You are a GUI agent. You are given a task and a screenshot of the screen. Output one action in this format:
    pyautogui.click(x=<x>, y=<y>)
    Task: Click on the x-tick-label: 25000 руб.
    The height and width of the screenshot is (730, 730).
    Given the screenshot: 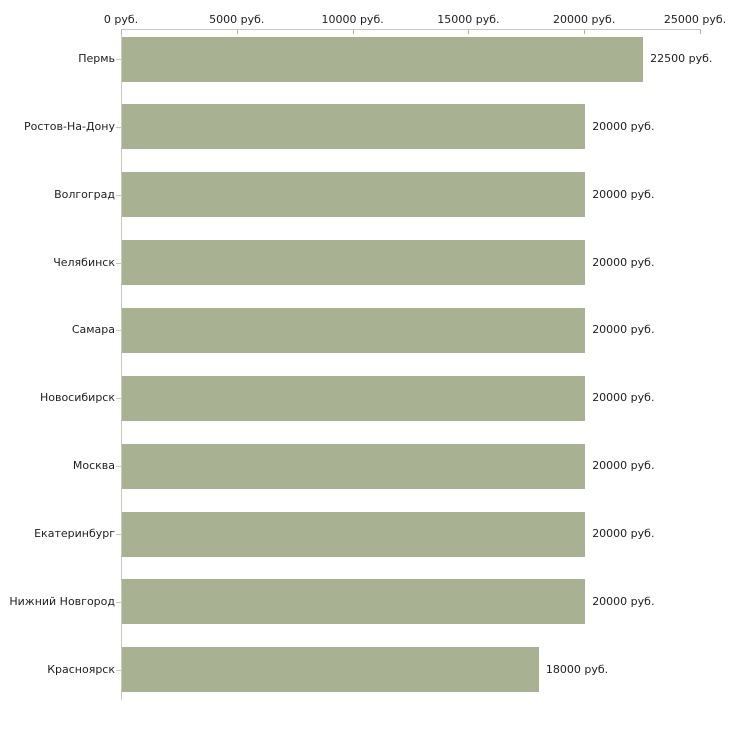 What is the action you would take?
    pyautogui.click(x=695, y=19)
    